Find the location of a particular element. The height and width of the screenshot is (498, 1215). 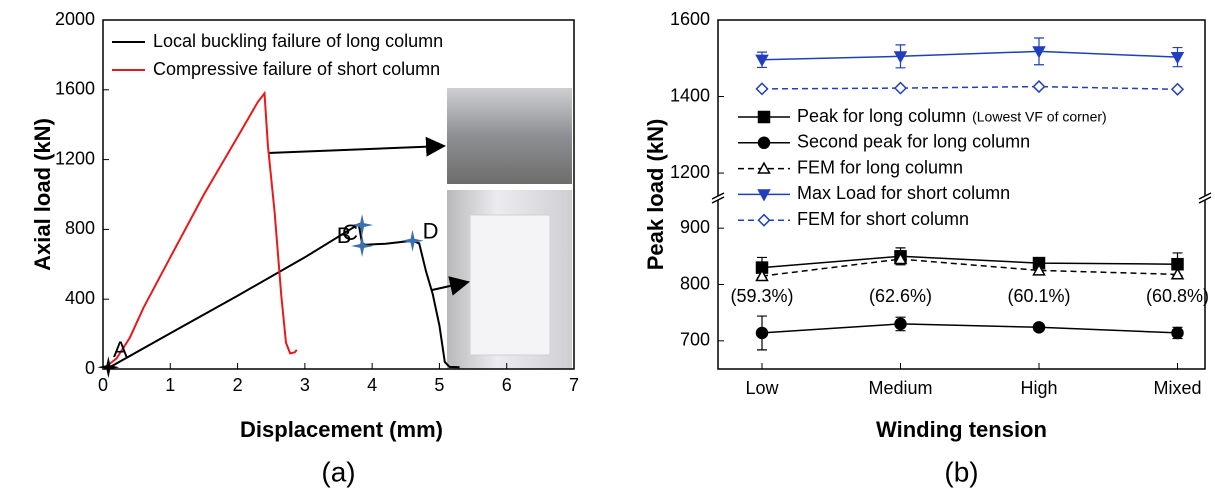

x-tick-label: 2 is located at coordinates (238, 385).